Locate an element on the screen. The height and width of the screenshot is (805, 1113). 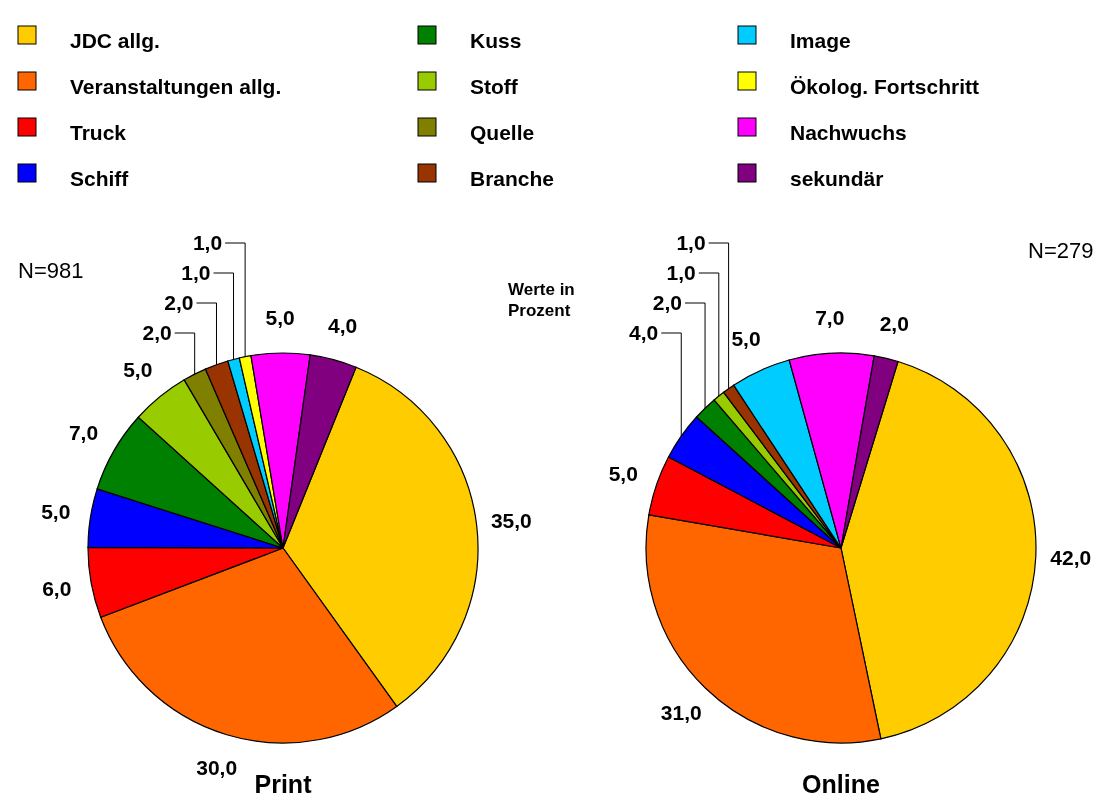
legend-label: Schiff is located at coordinates (100, 178).